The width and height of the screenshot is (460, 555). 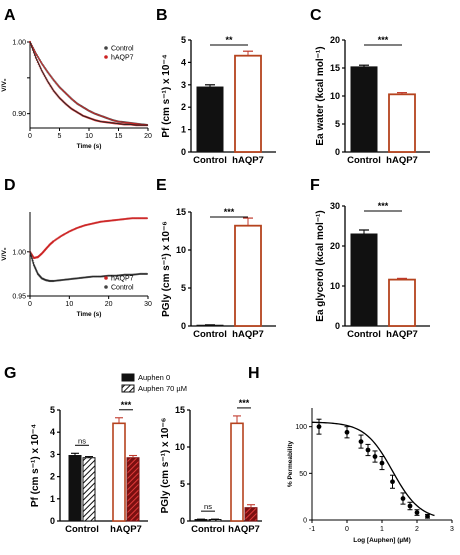 What do you see at coordinates (254, 373) in the screenshot?
I see `panel-label-h: H` at bounding box center [254, 373].